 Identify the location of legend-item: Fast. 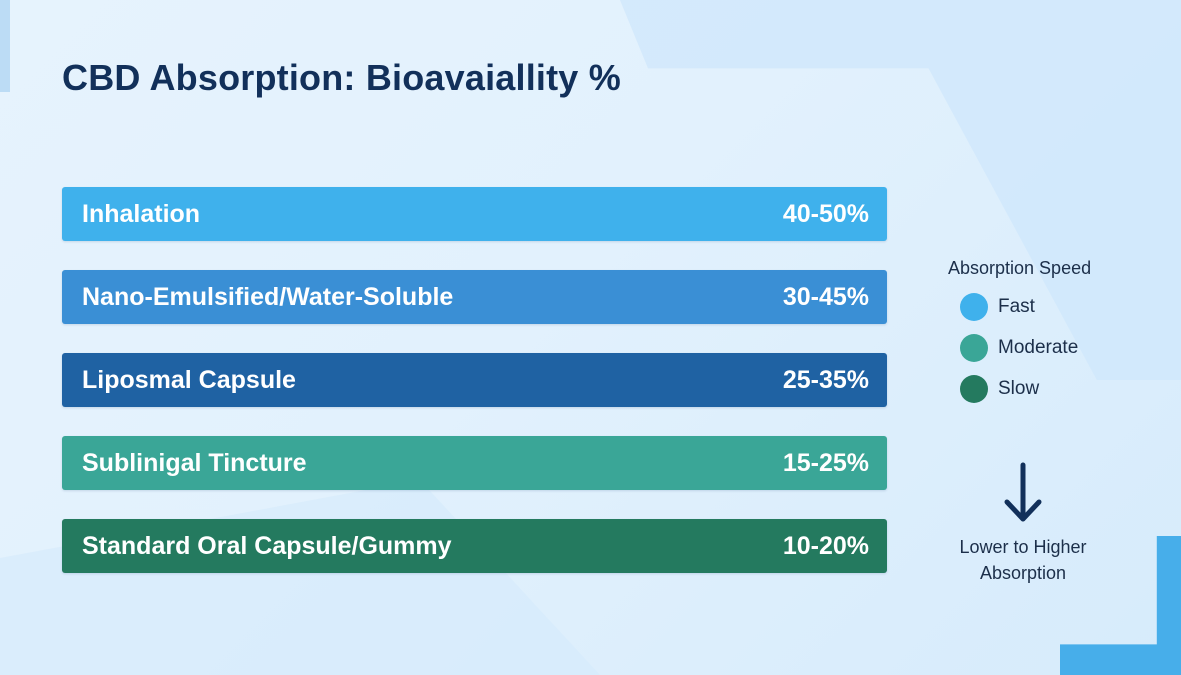
(1044, 307).